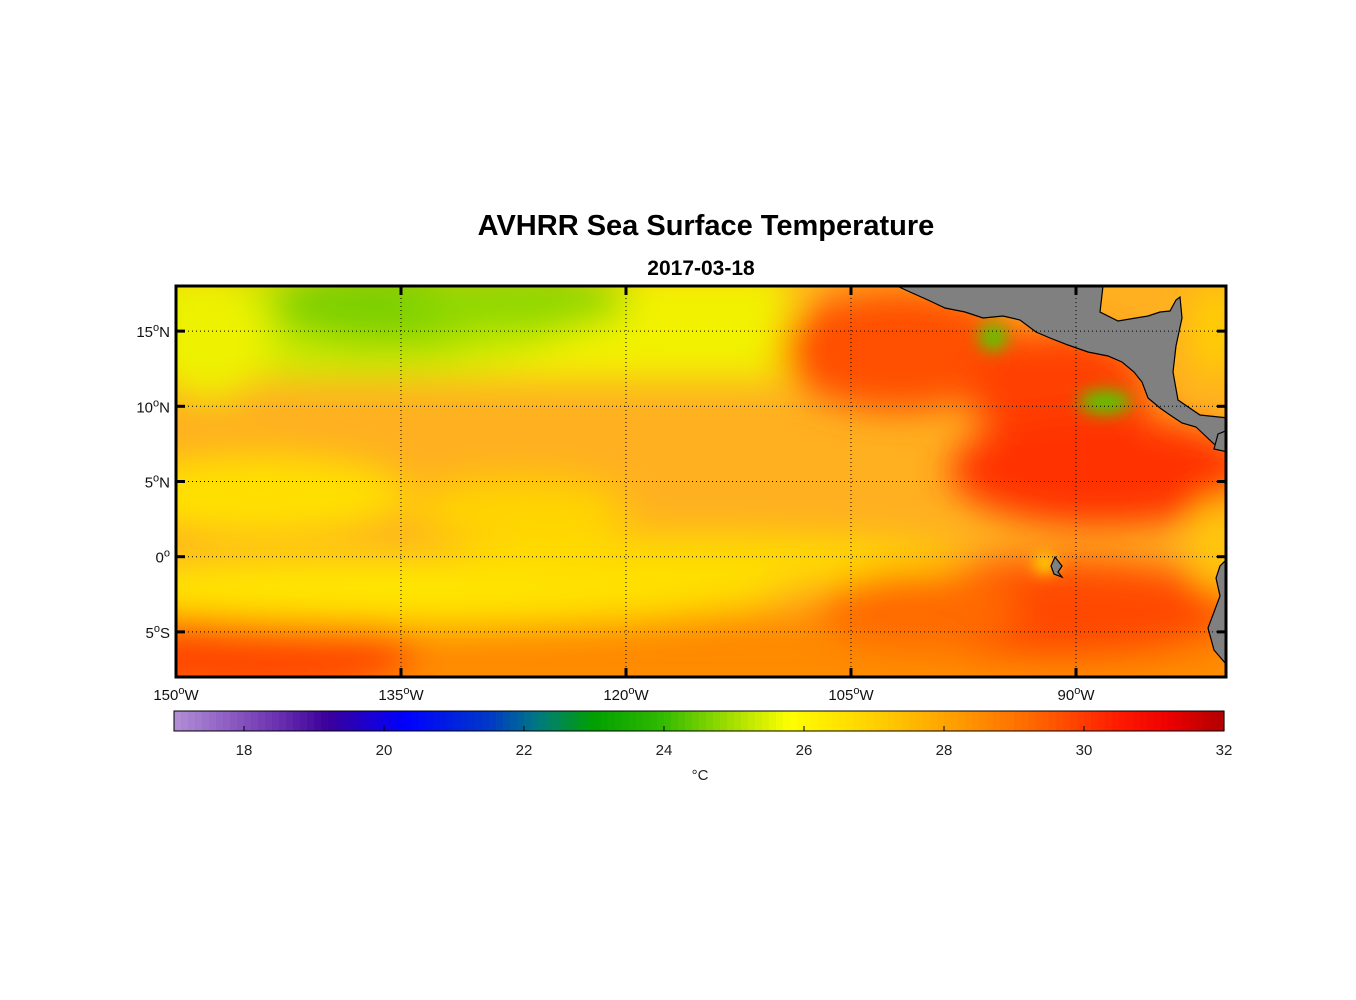 Image resolution: width=1356 pixels, height=1000 pixels. Describe the element at coordinates (1216, 612) in the screenshot. I see `land-south-america` at that location.